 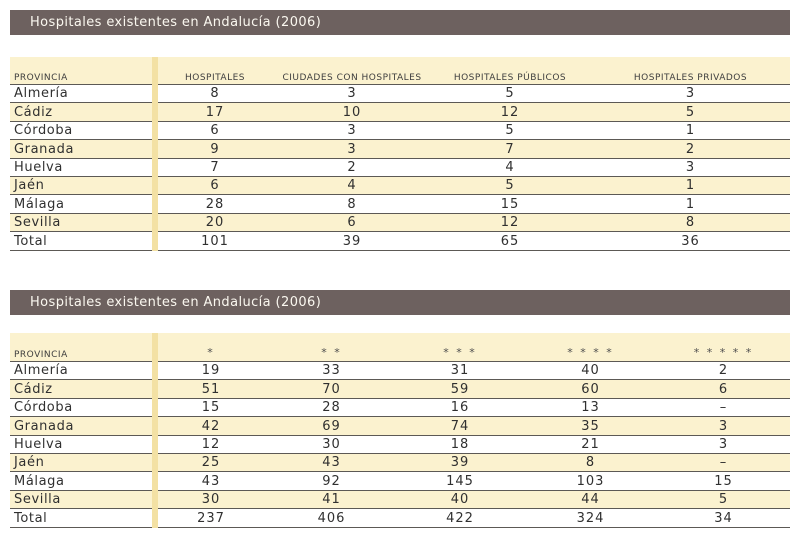 I want to click on table-row: Málaga 28 8 15 1, so click(x=400, y=204).